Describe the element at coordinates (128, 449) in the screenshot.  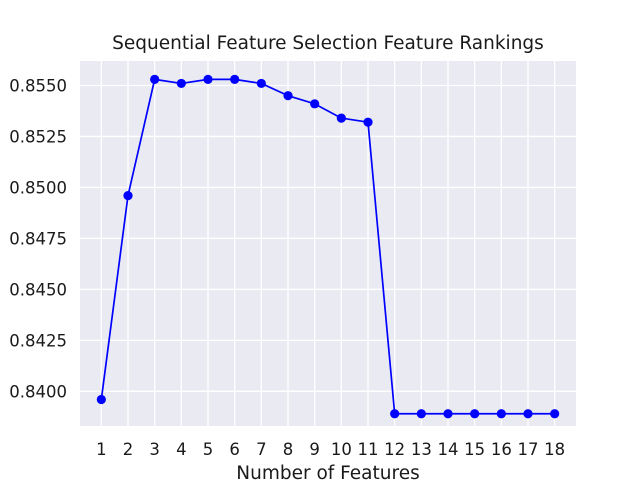
I see `x-tick-label: 2` at that location.